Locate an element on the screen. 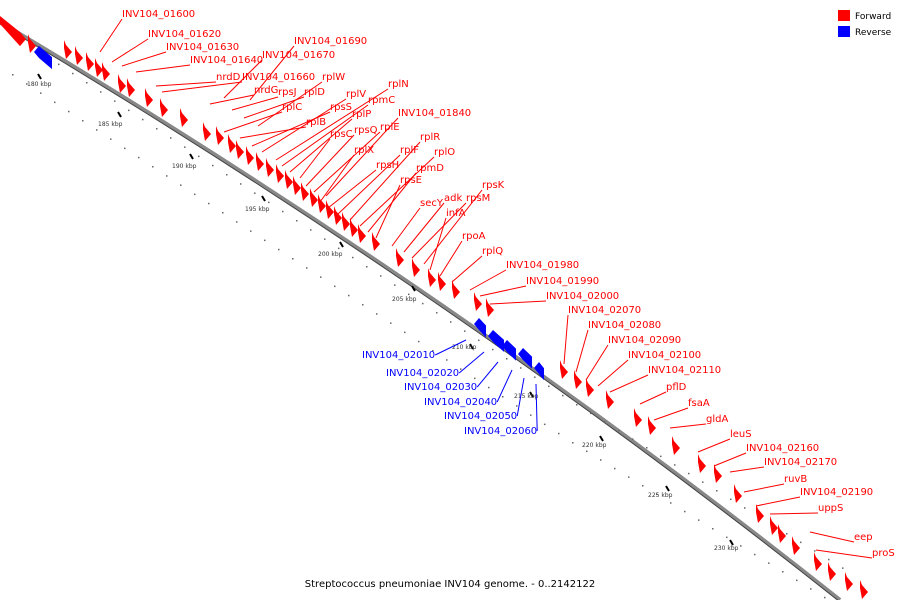 The height and width of the screenshot is (600, 900). gene-label-forward: INV104_02170 is located at coordinates (800, 462).